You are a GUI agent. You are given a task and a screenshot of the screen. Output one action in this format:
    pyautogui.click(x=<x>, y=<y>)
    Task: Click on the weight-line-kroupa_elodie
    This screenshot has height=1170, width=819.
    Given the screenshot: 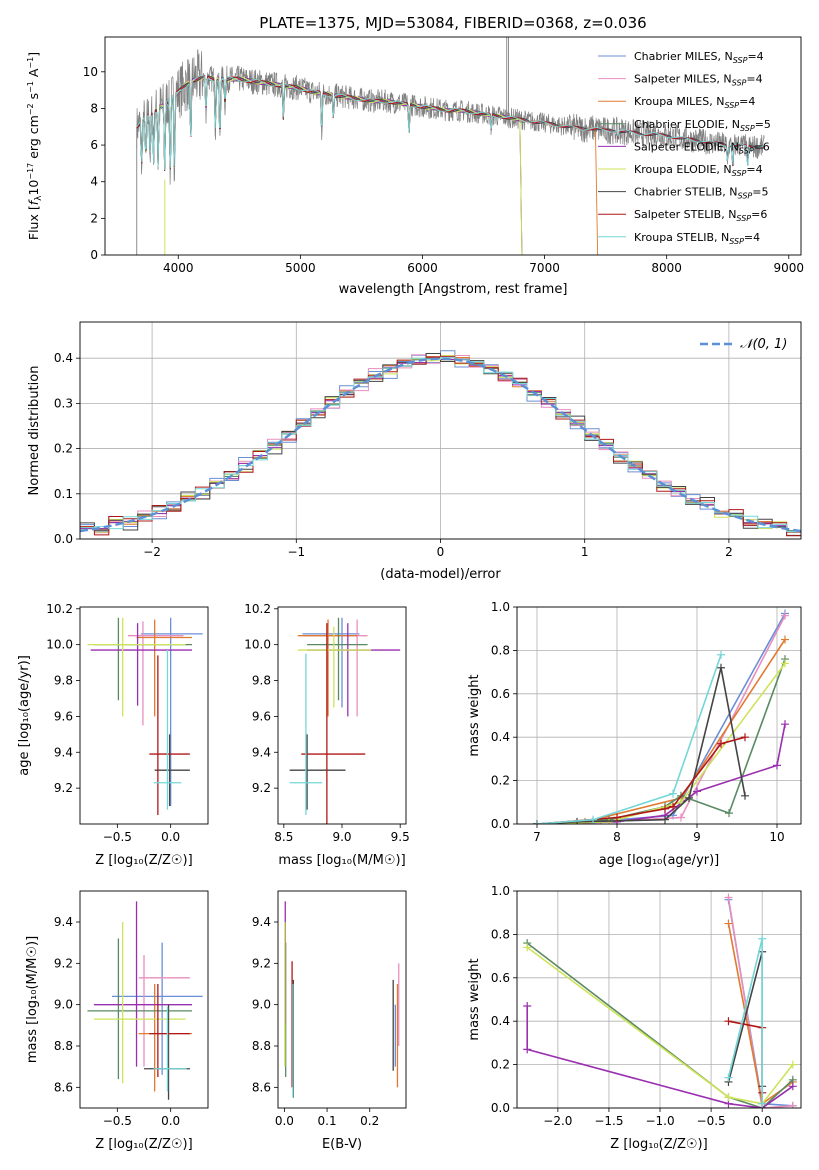 What is the action you would take?
    pyautogui.click(x=660, y=1025)
    